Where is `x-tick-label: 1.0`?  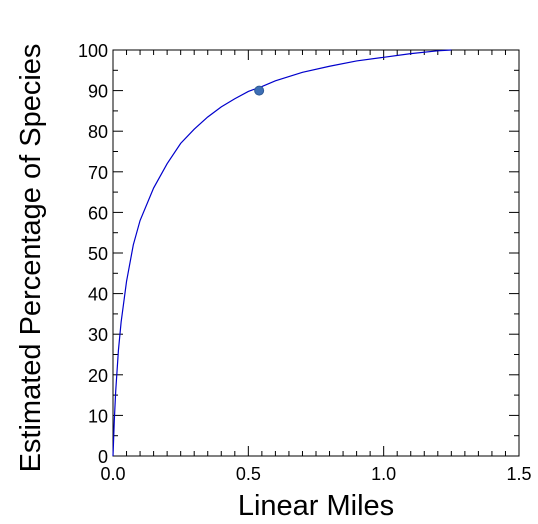
x-tick-label: 1.0 is located at coordinates (383, 474).